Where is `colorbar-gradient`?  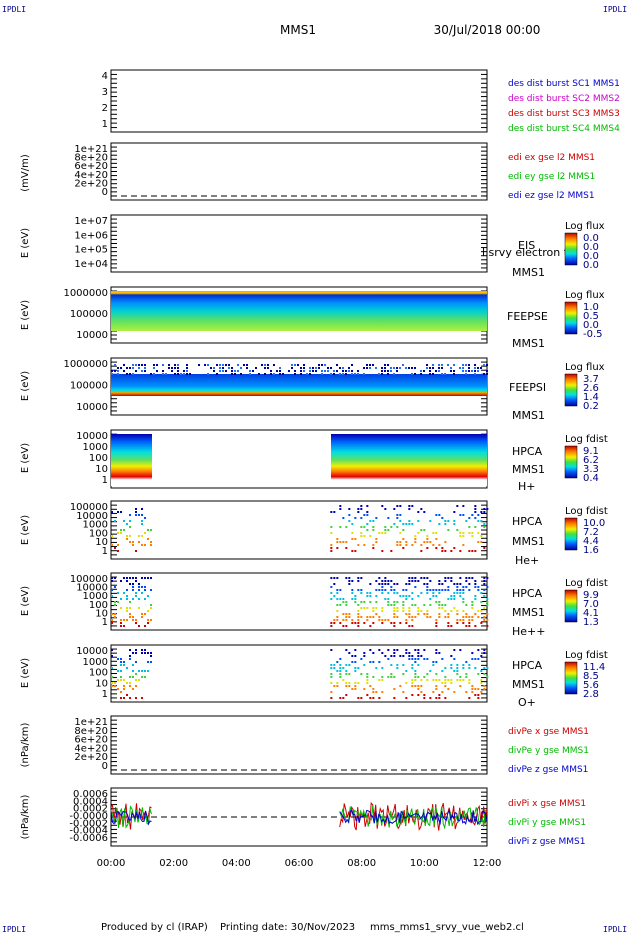
colorbar-gradient is located at coordinates (571, 534).